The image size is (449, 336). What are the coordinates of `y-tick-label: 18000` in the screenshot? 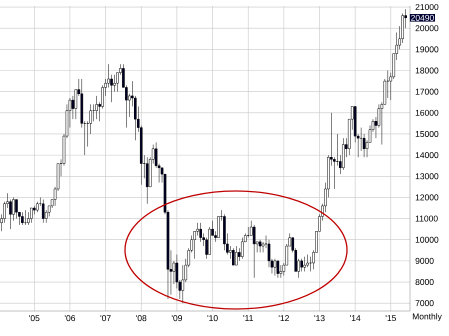 It's located at (427, 71).